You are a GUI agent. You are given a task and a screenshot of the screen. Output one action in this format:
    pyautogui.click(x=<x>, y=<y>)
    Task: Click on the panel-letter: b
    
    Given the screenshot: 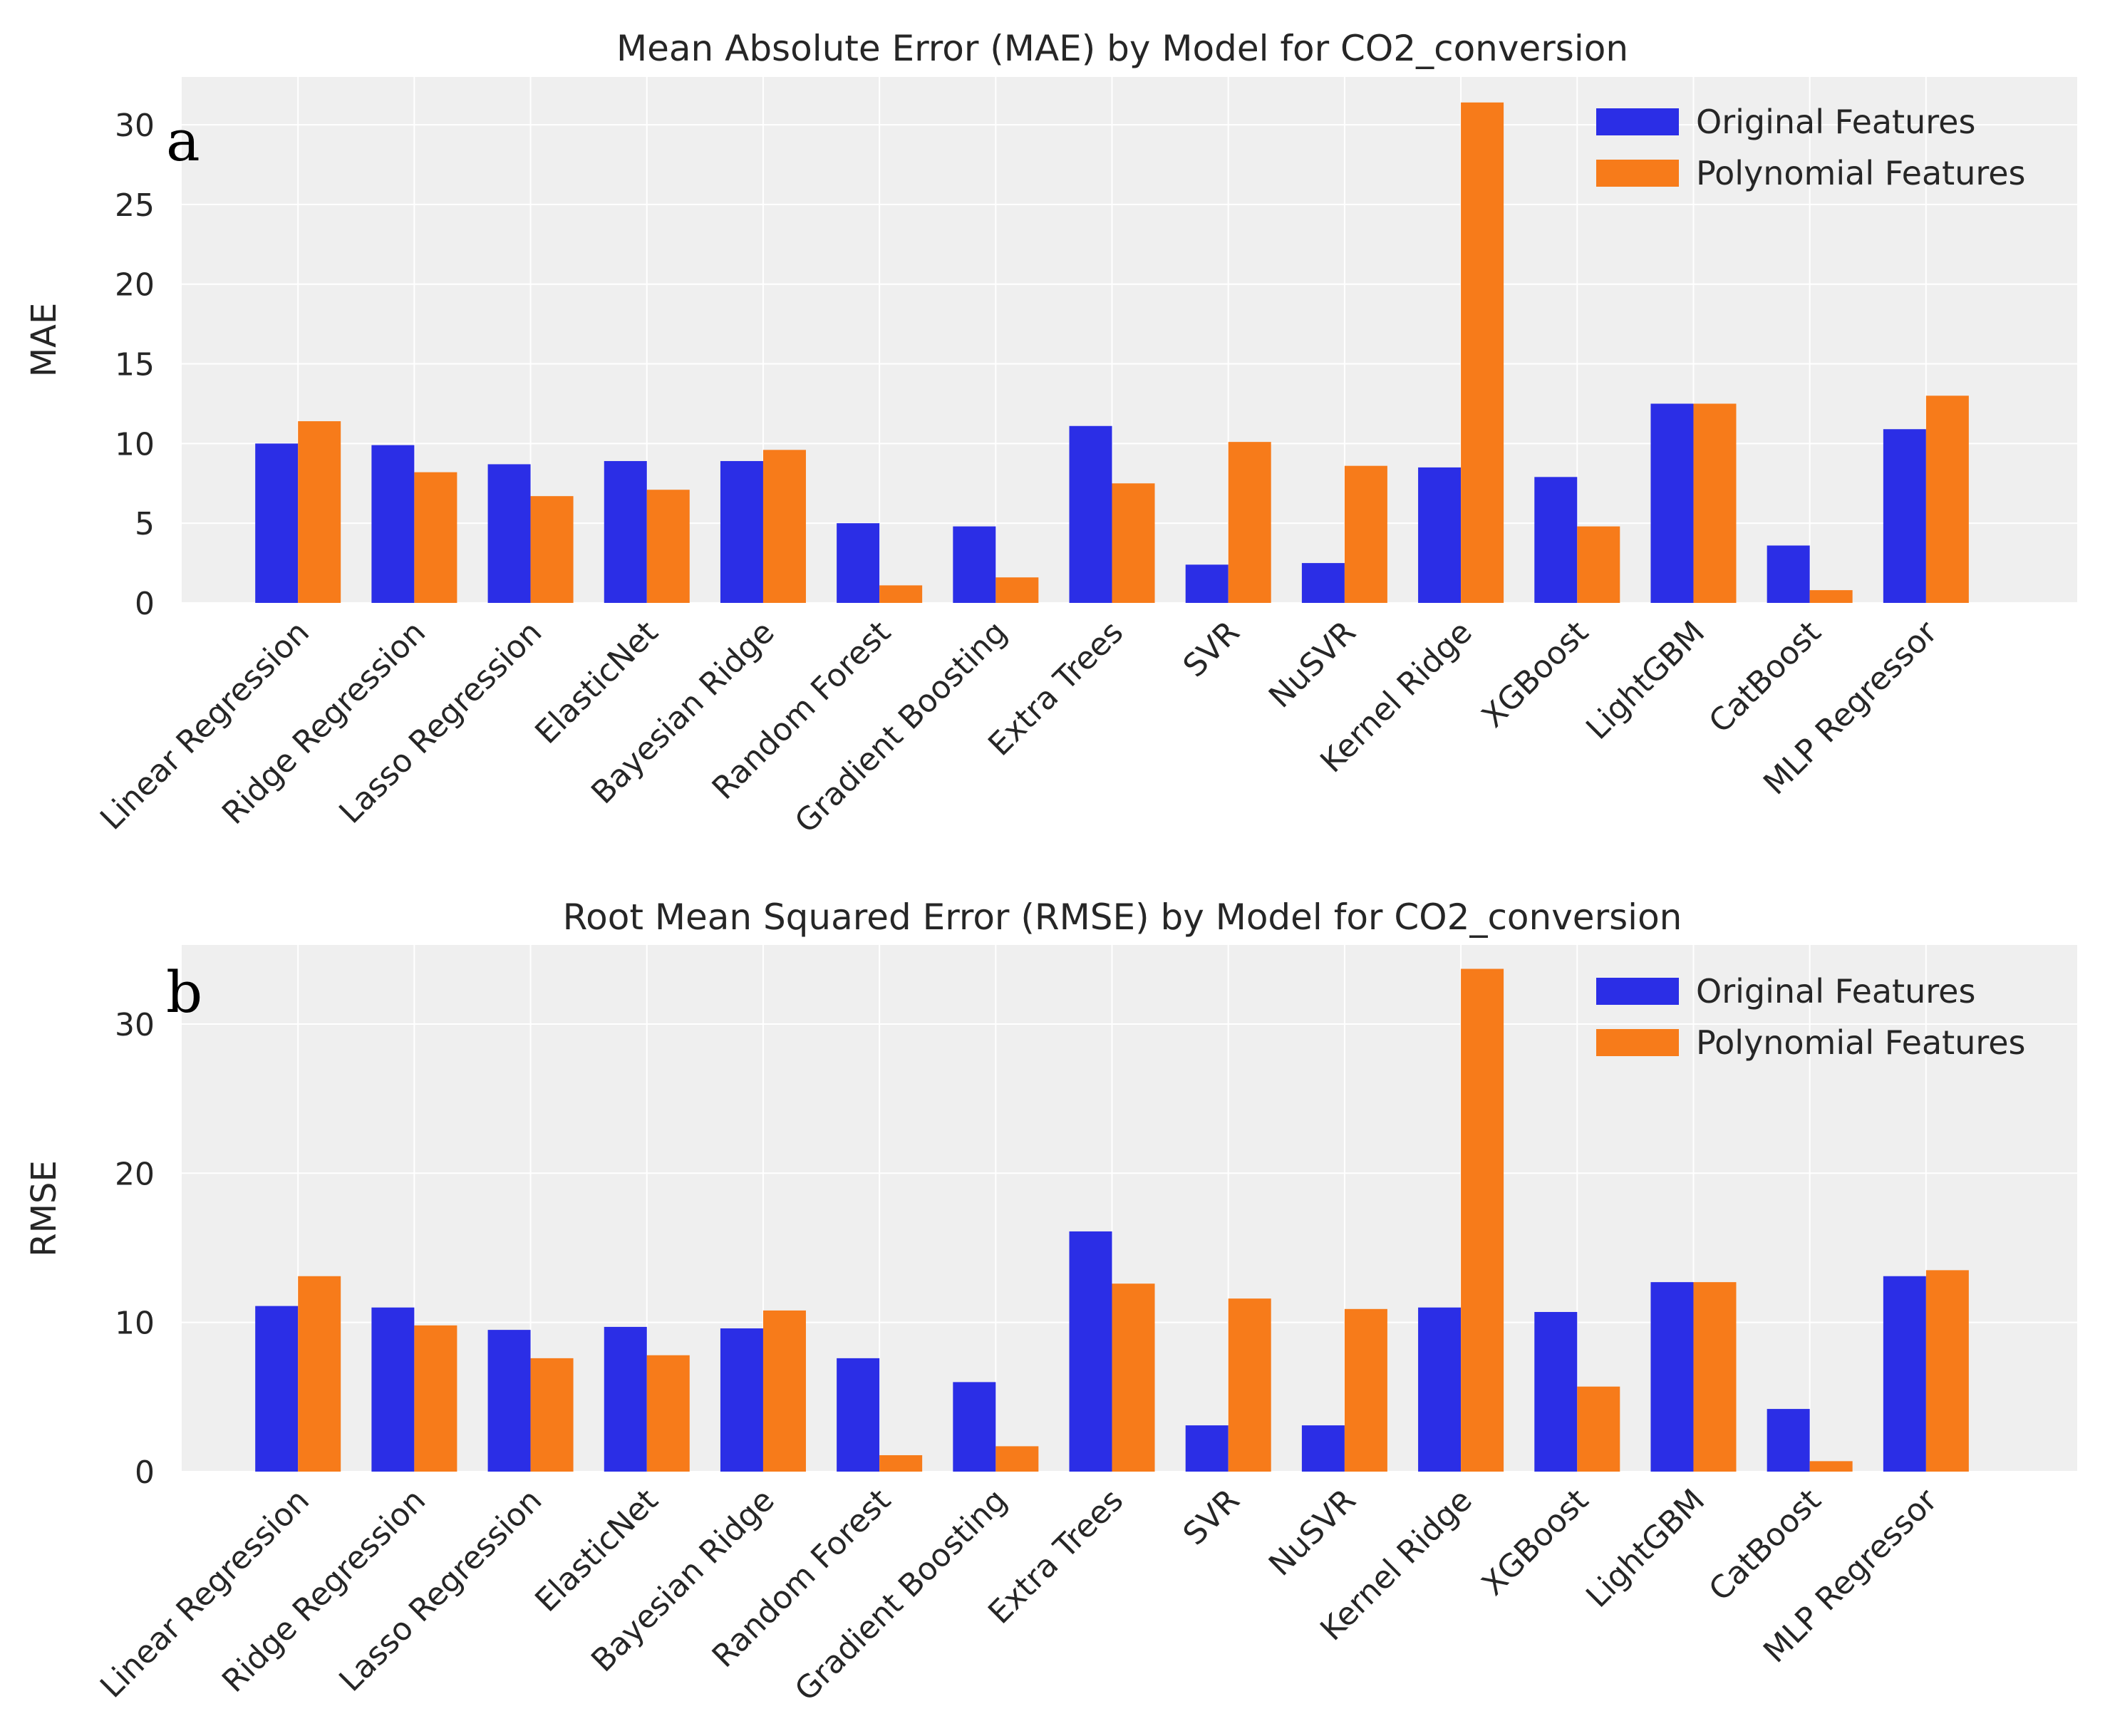 What is the action you would take?
    pyautogui.click(x=184, y=992)
    